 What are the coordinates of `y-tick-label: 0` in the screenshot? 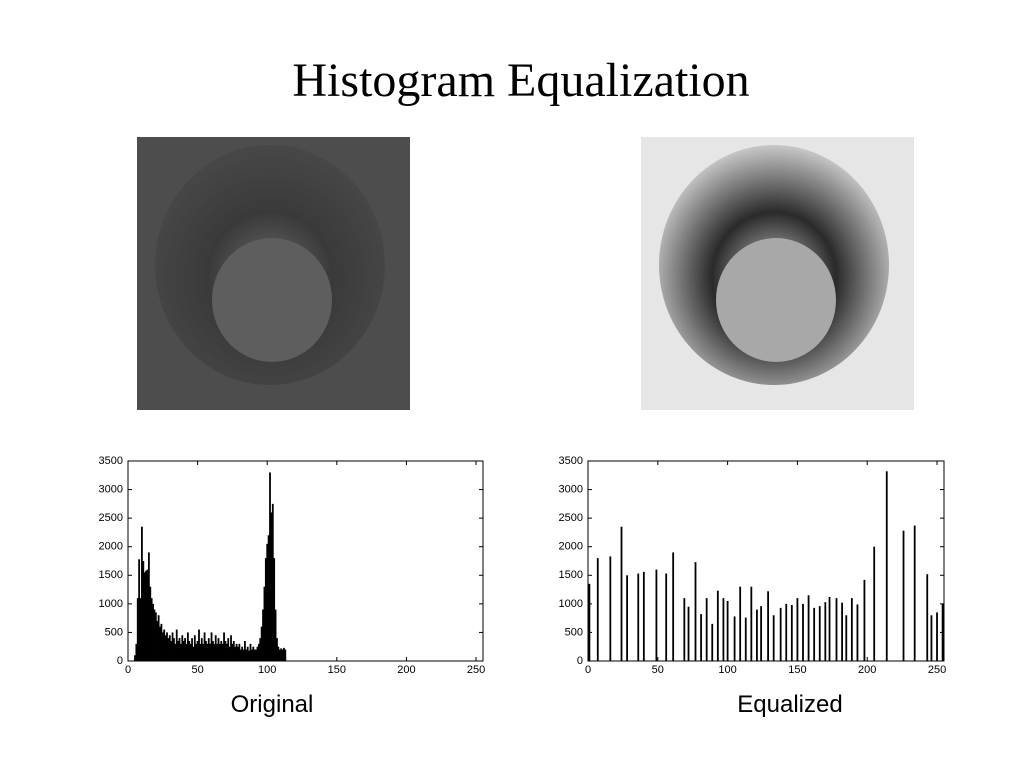 It's located at (580, 661).